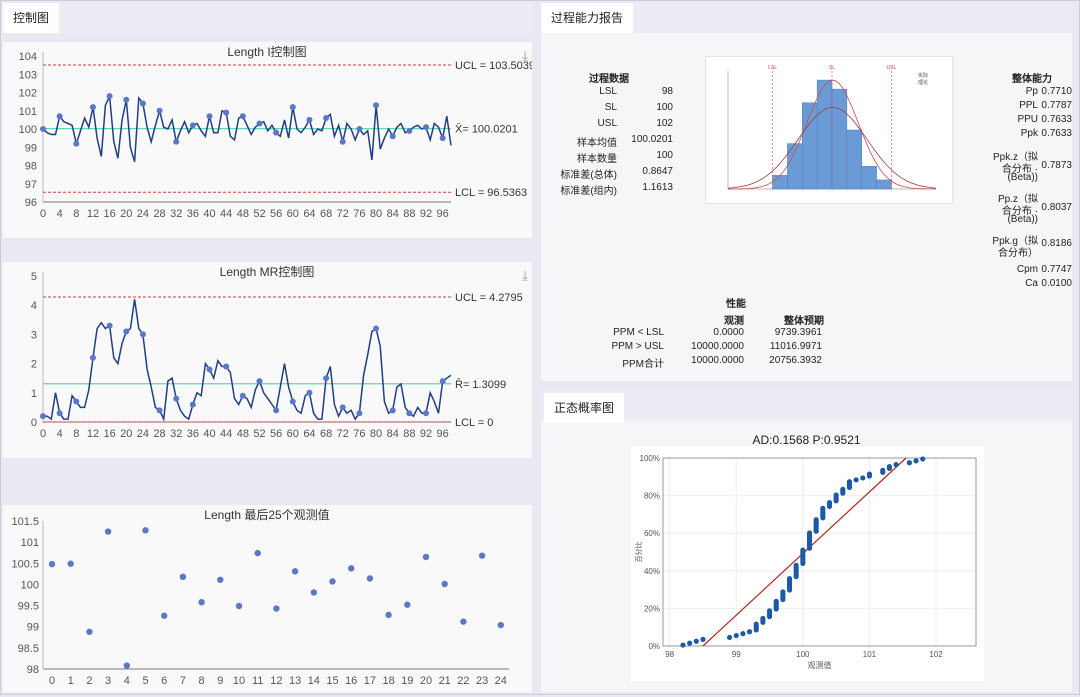 Image resolution: width=1080 pixels, height=697 pixels. Describe the element at coordinates (267, 272) in the screenshot. I see `chart-title: Length MR控制图` at that location.